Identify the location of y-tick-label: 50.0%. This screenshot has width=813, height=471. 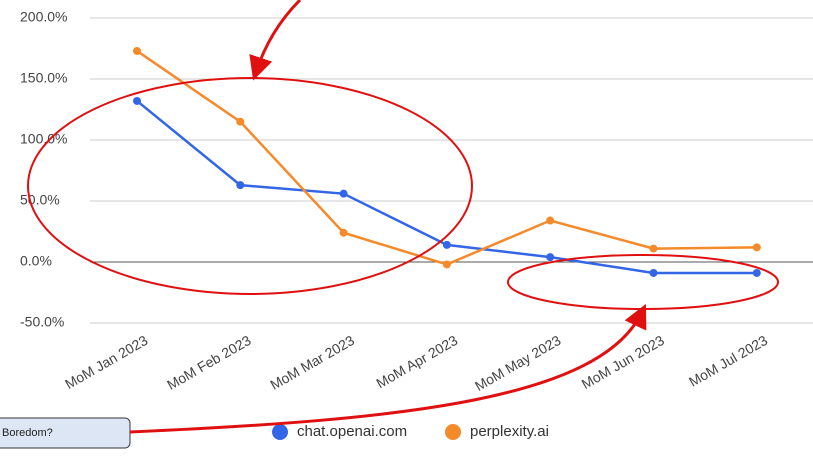
(40, 200).